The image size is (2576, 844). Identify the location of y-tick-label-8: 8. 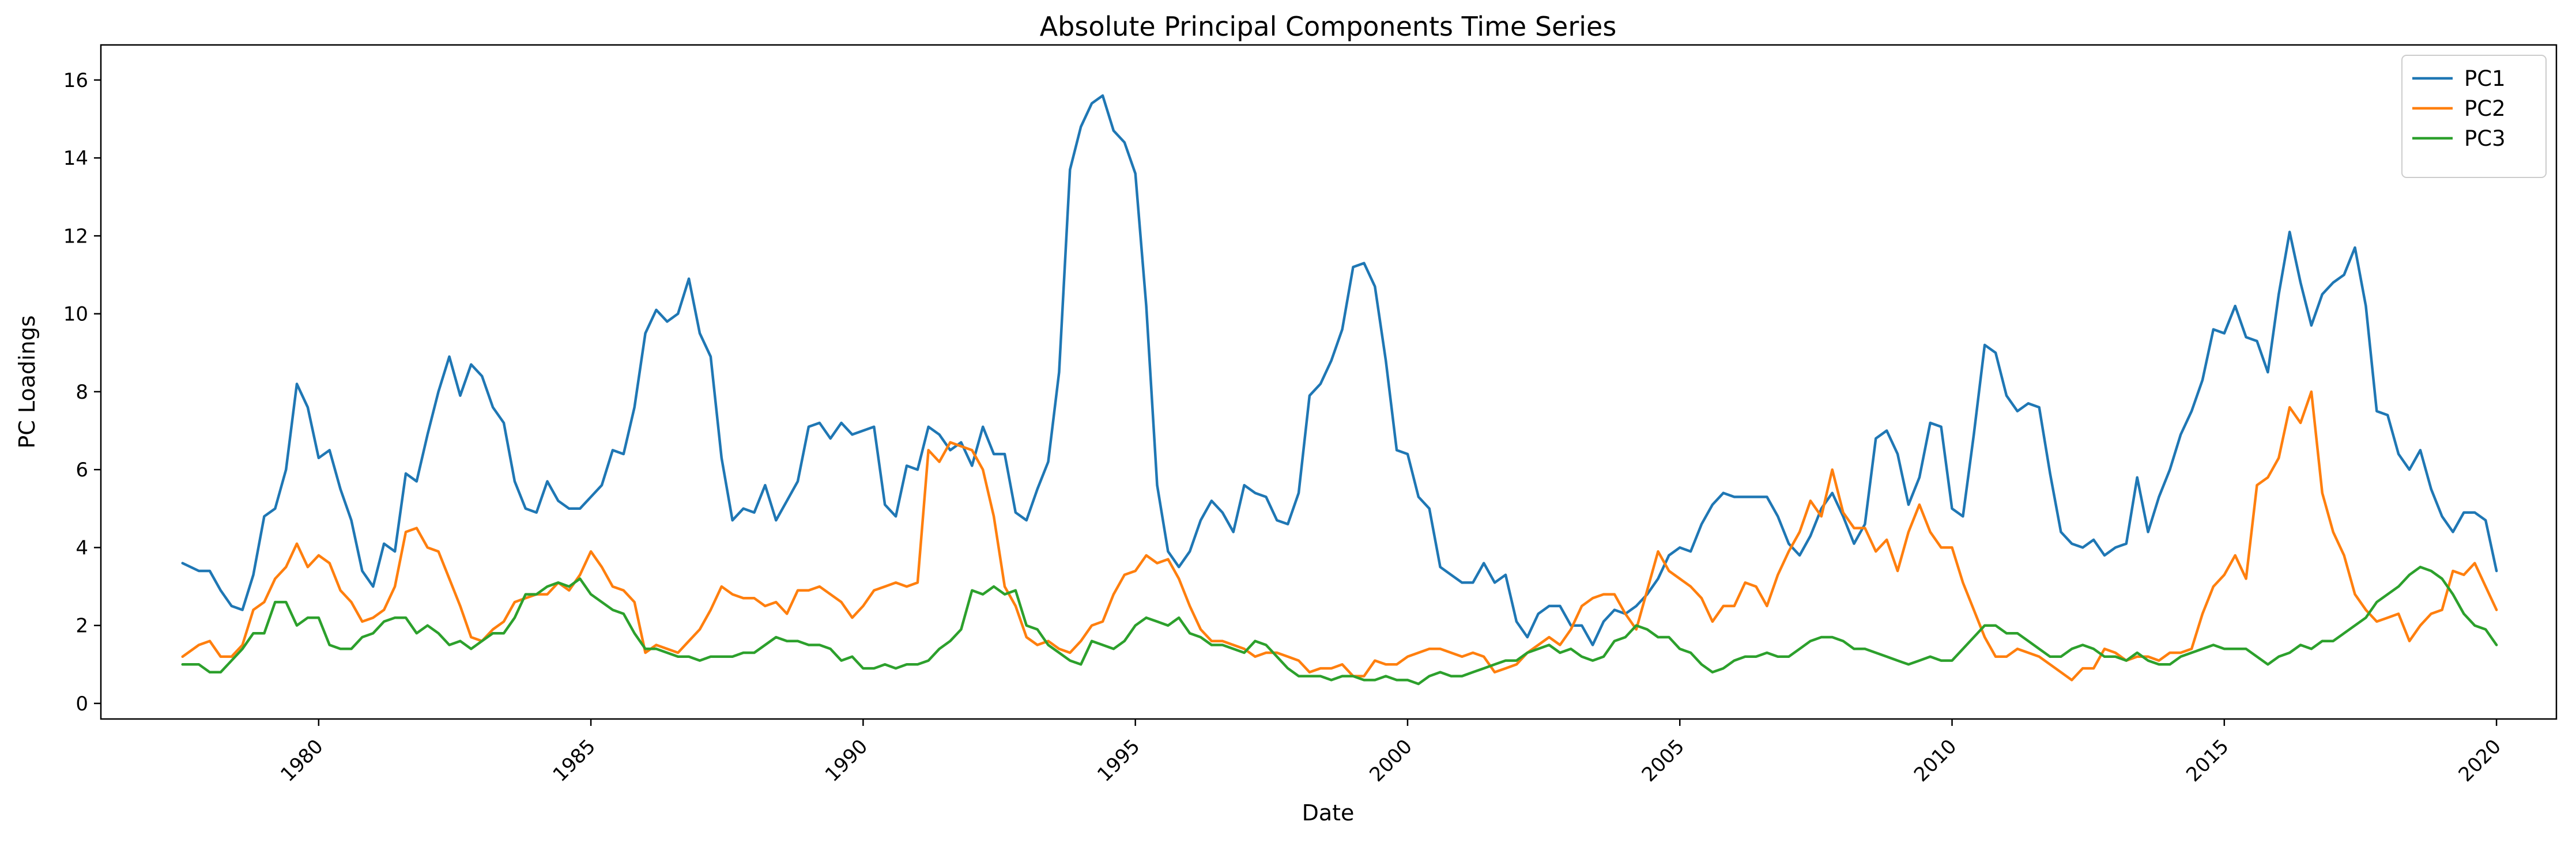
(82, 392).